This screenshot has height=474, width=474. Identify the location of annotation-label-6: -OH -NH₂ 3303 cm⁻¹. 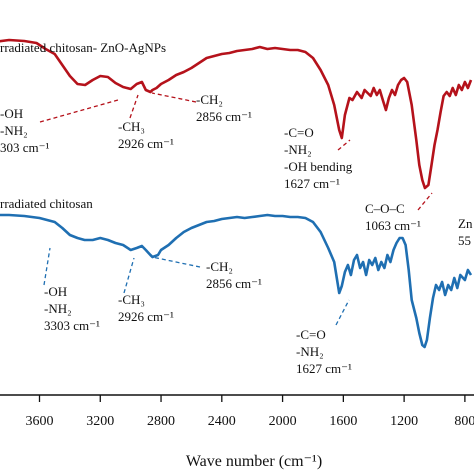
(72, 308).